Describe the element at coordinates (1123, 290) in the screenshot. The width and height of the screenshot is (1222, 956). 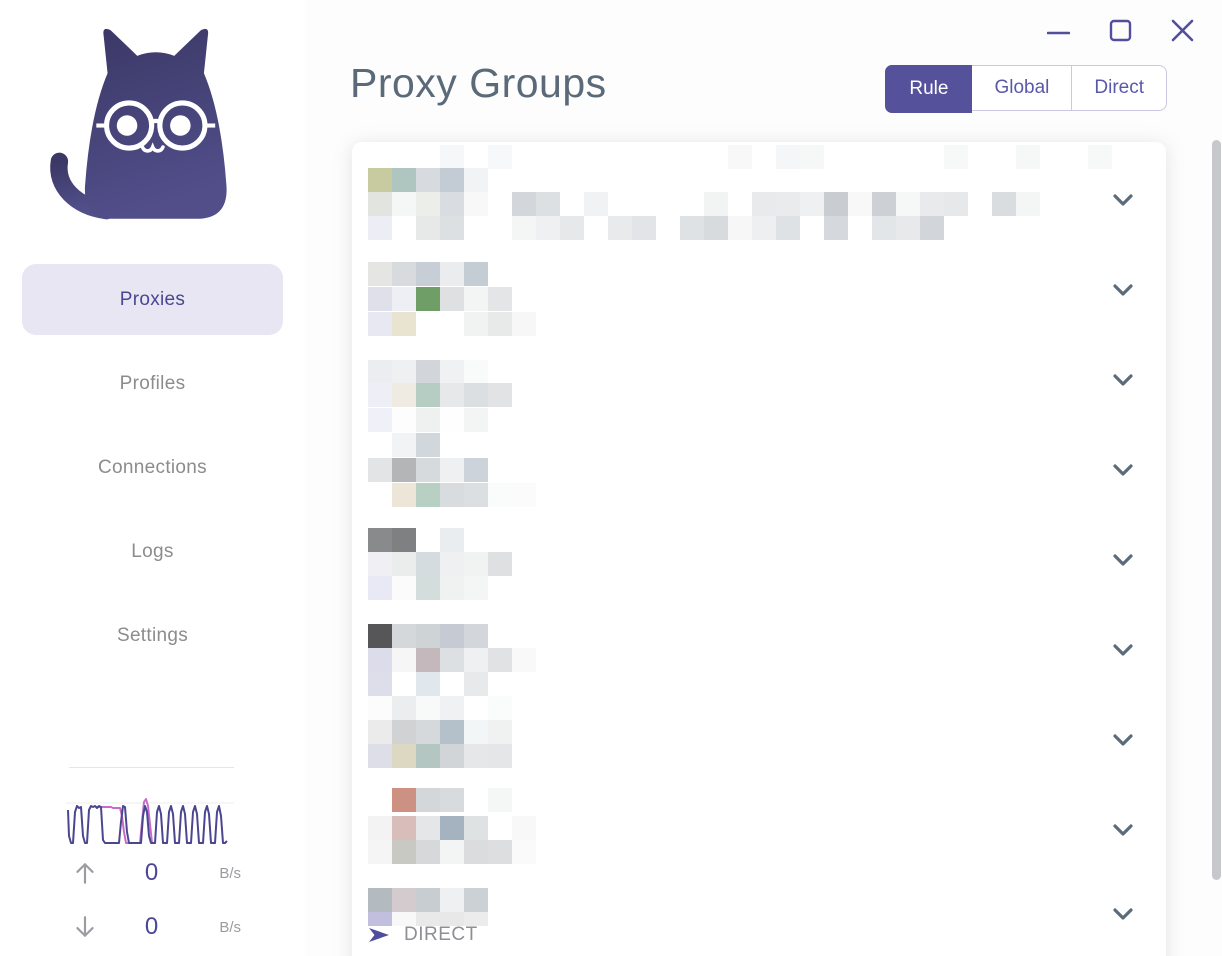
I see `group-2-expand-button` at that location.